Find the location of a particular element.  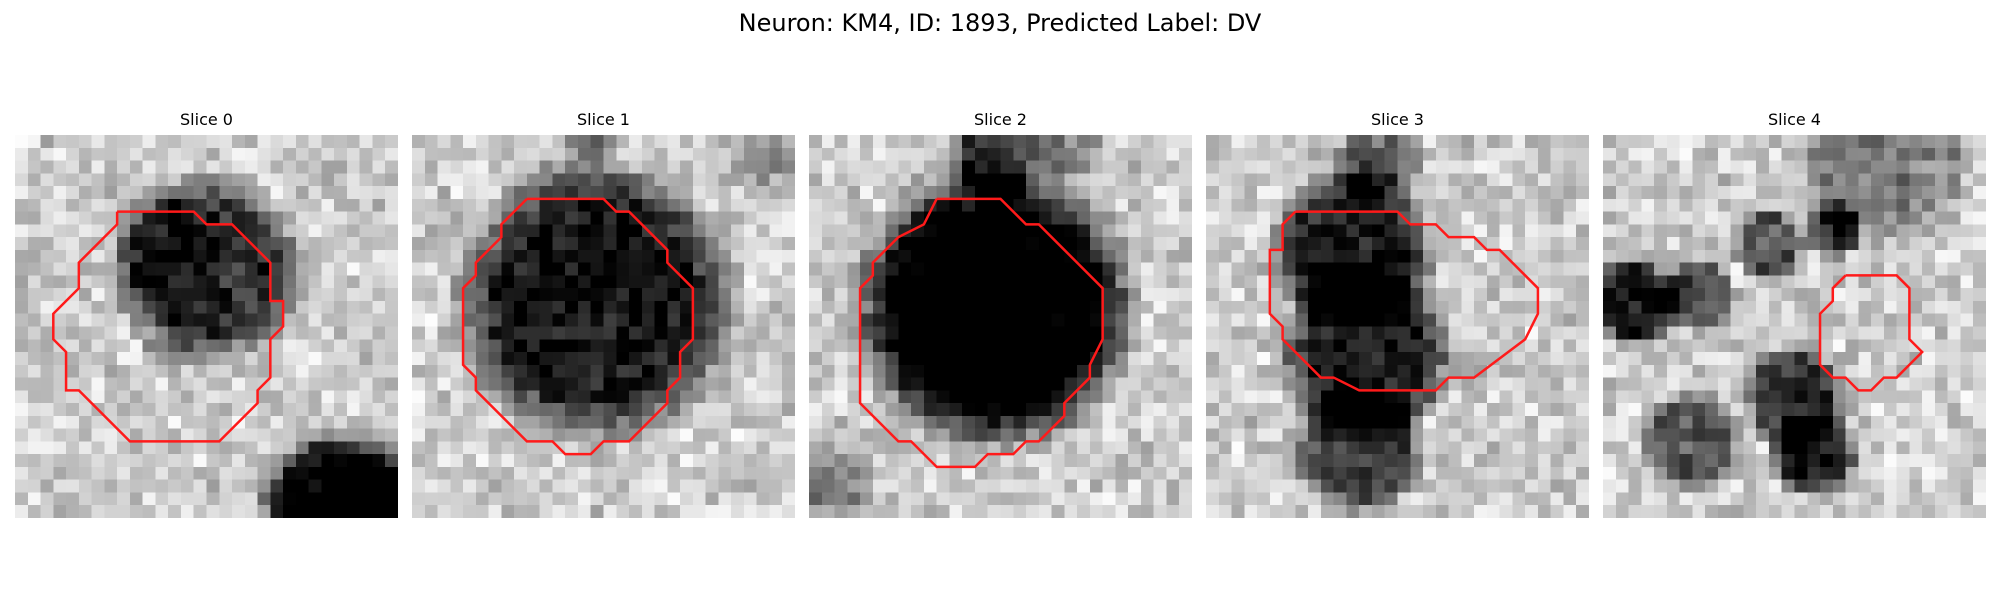

slice-title: Slice 3 is located at coordinates (1397, 119).